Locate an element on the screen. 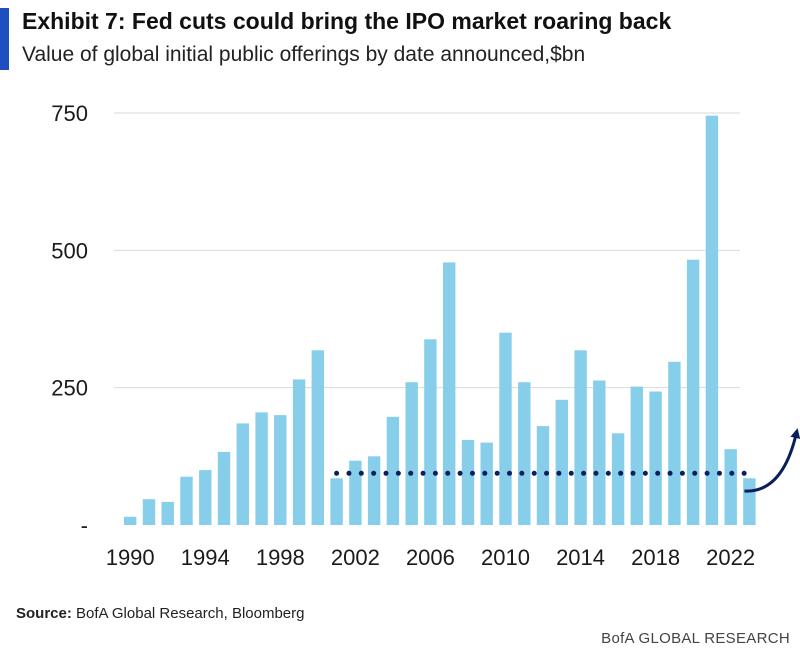  bar-2001 is located at coordinates (336, 501).